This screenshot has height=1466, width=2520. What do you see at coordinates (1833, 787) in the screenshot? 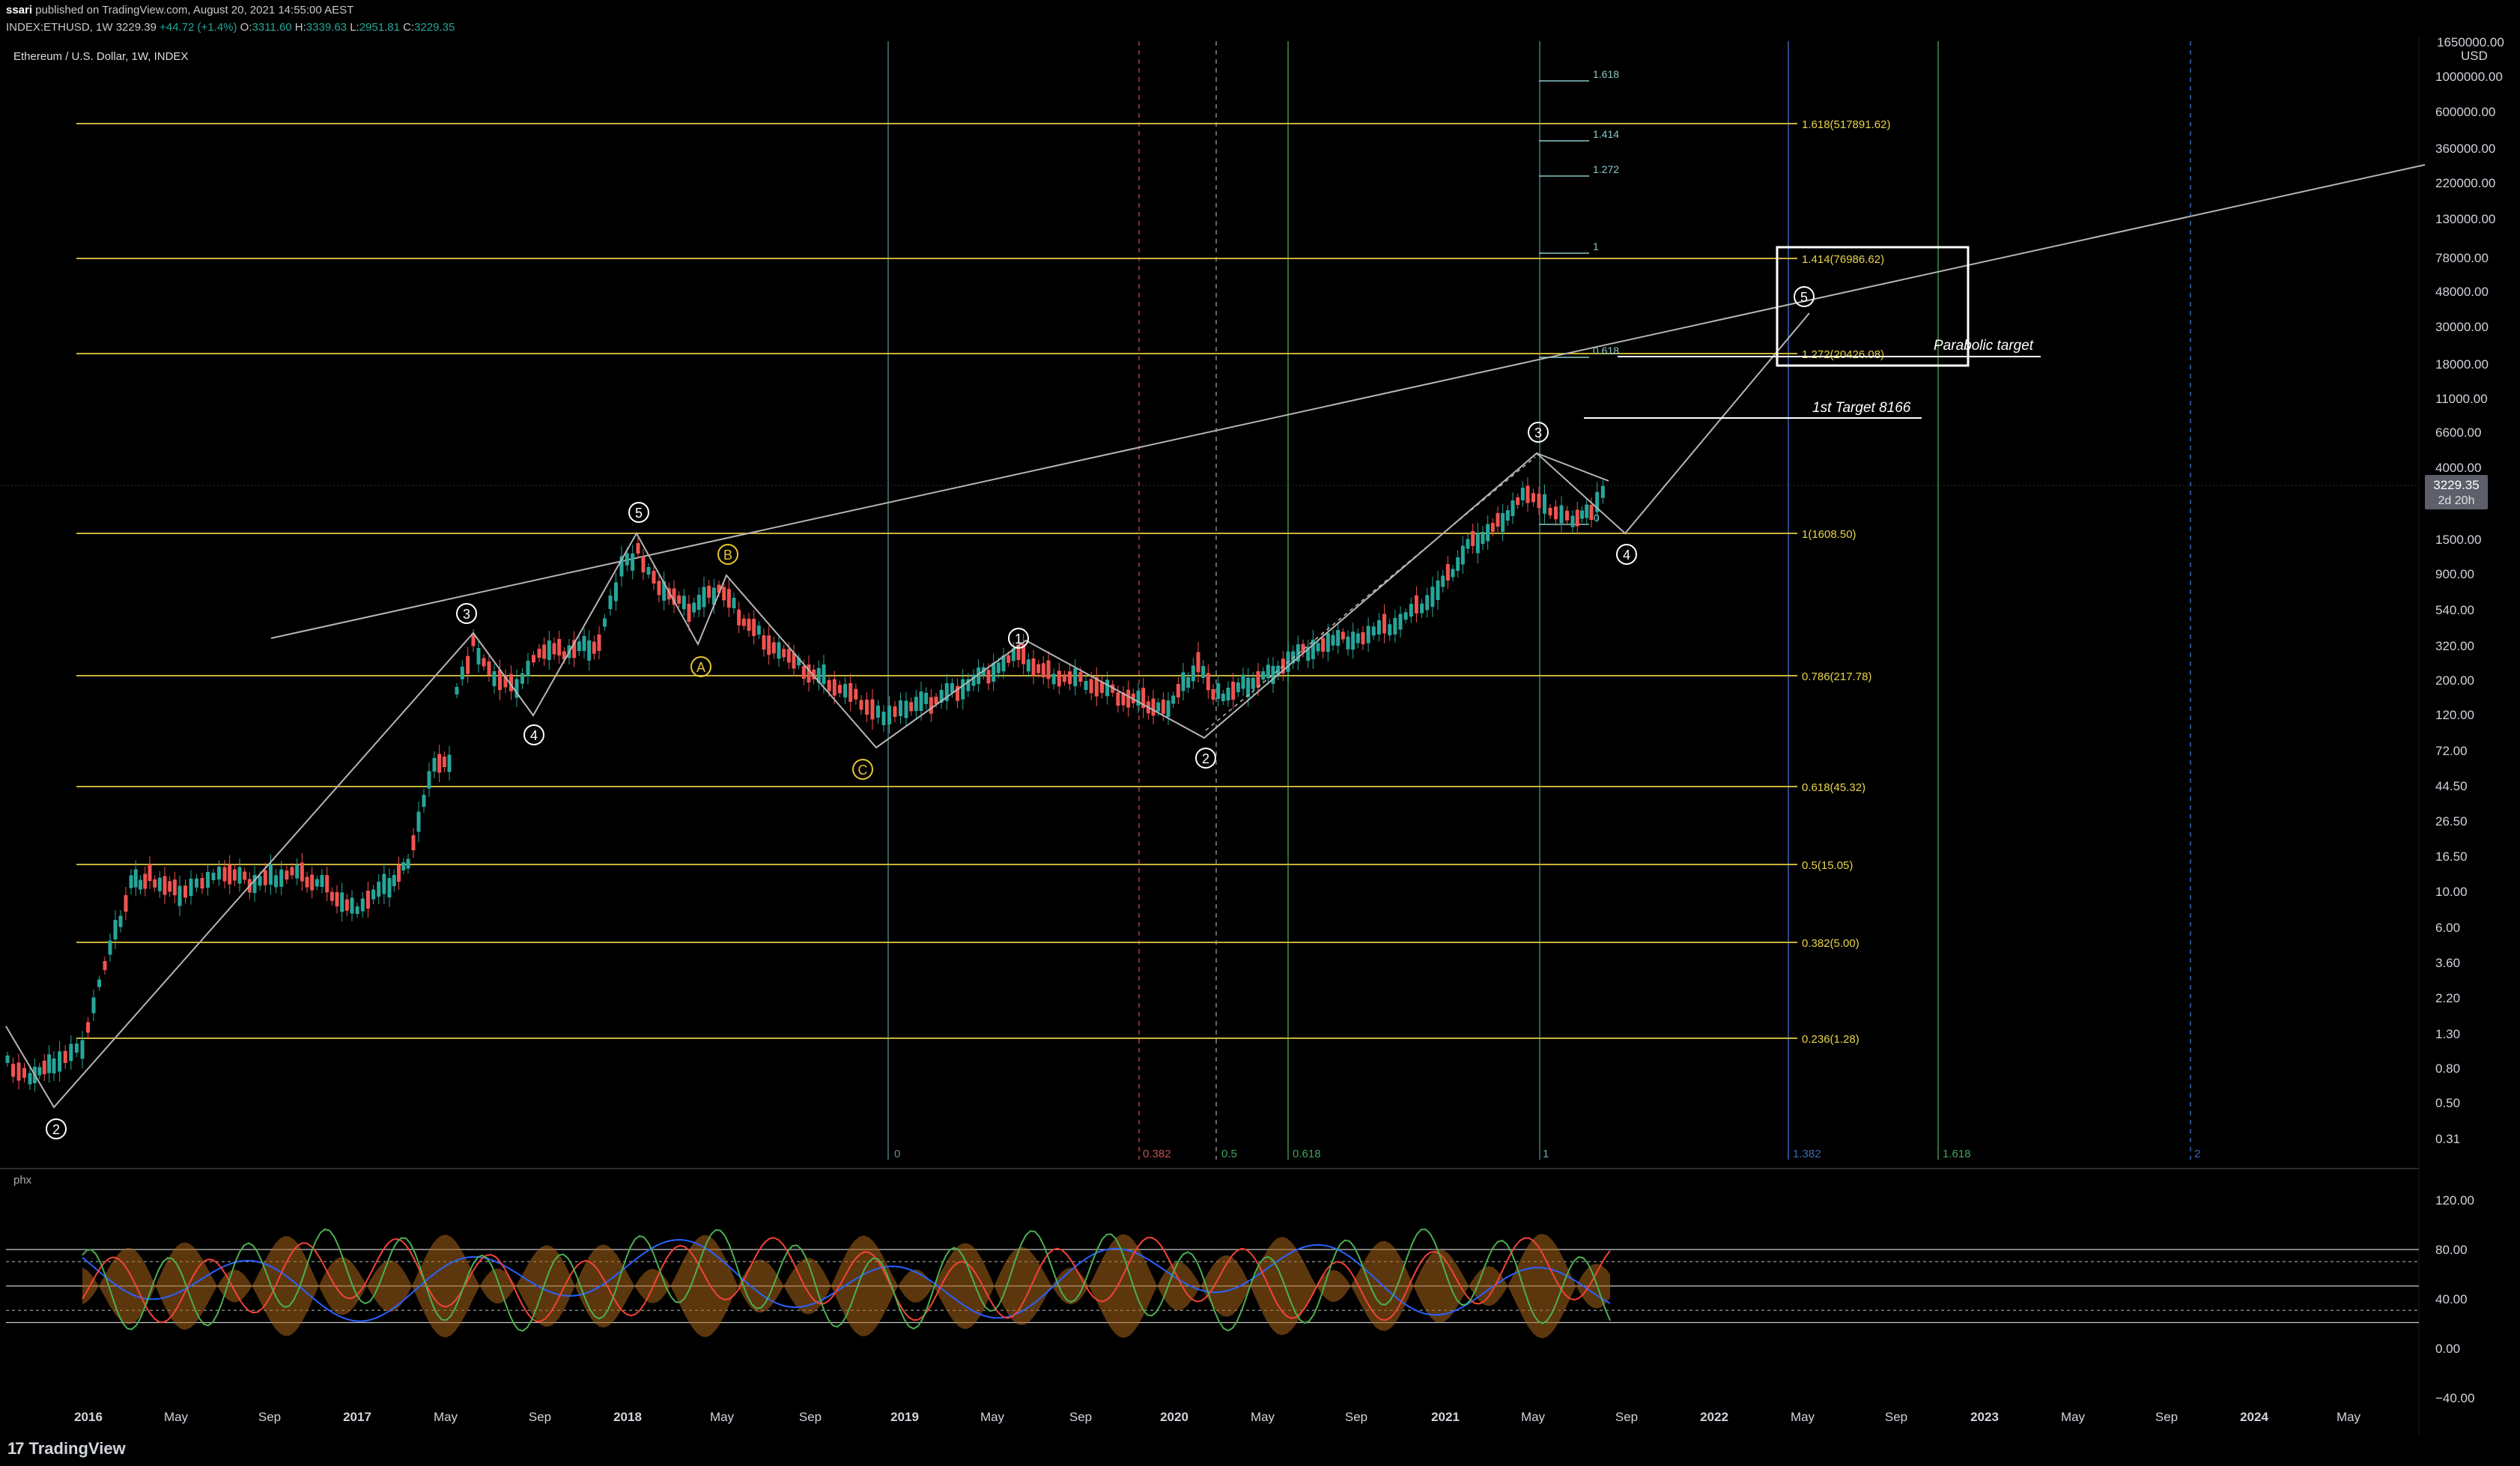
I see `fib-level-label: 0.618(45.32)` at bounding box center [1833, 787].